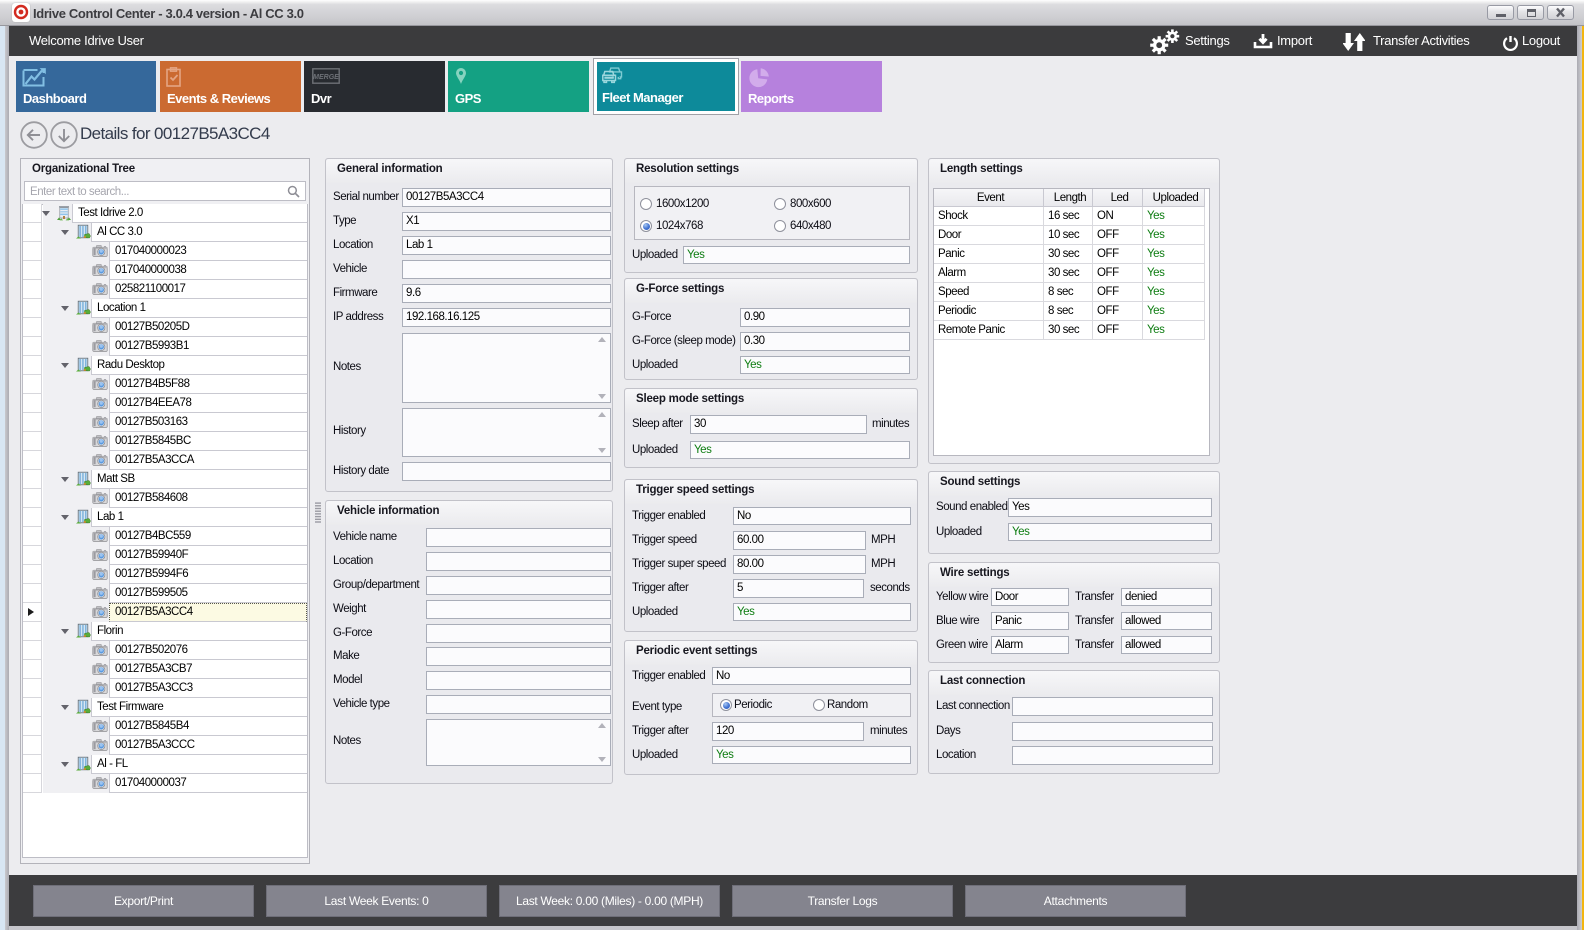 The width and height of the screenshot is (1584, 930). Describe the element at coordinates (326, 77) in the screenshot. I see `svg-text: MERGE` at that location.